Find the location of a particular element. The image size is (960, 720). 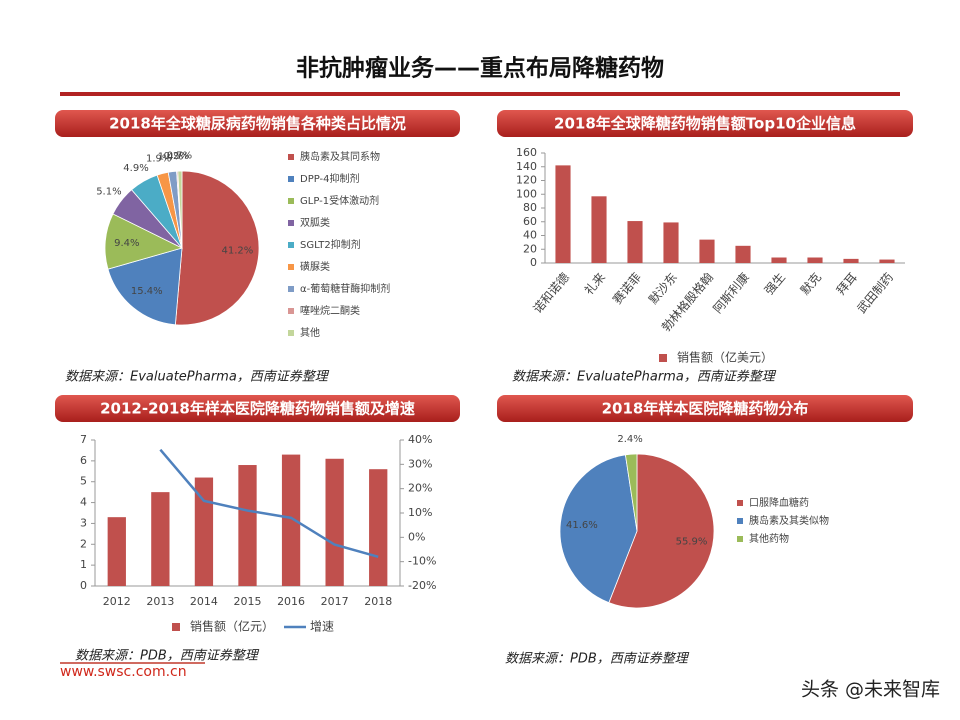

legend-label: 磺脲类 is located at coordinates (315, 266).